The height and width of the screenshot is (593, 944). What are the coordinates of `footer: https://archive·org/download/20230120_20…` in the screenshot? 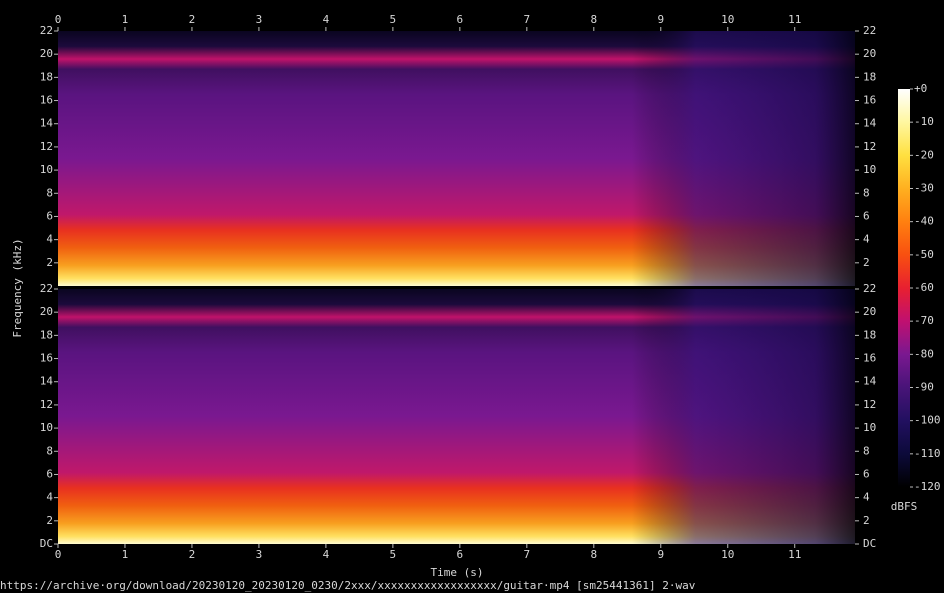 It's located at (348, 585).